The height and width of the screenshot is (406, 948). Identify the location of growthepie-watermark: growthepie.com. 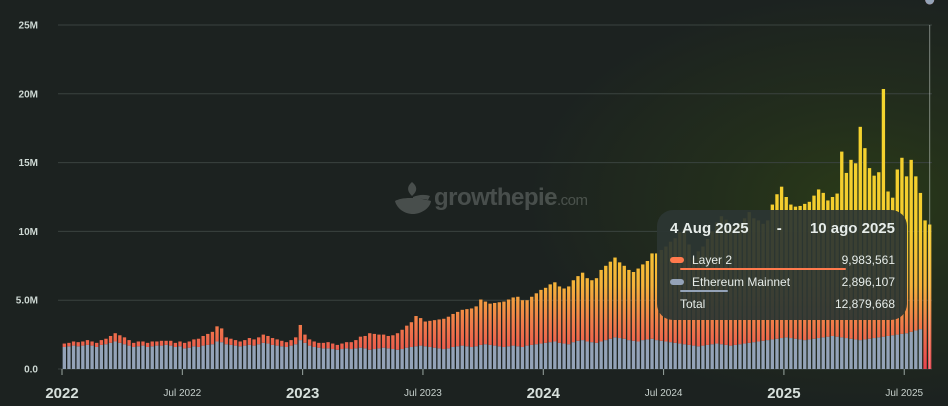
(490, 198).